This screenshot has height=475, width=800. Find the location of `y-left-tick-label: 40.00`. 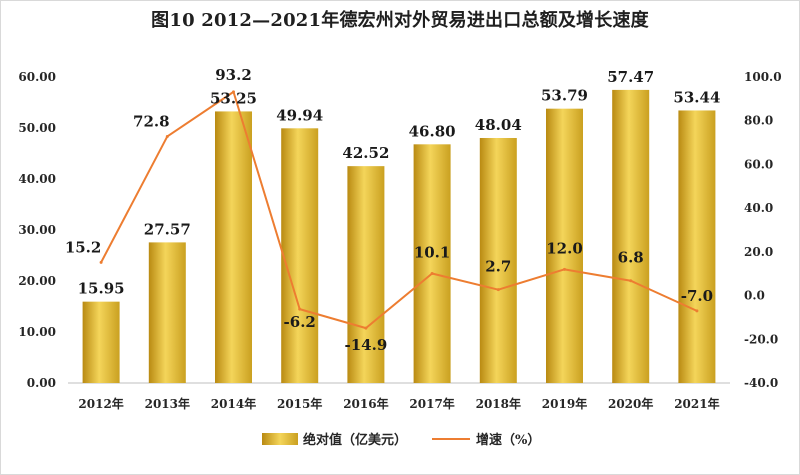

y-left-tick-label: 40.00 is located at coordinates (37, 179).